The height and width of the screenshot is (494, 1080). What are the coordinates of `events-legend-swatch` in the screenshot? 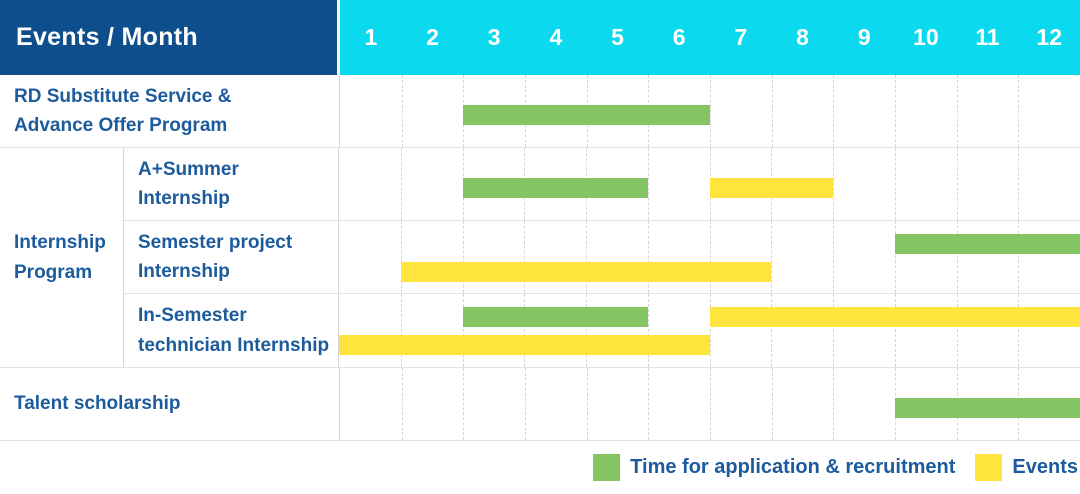 It's located at (989, 467).